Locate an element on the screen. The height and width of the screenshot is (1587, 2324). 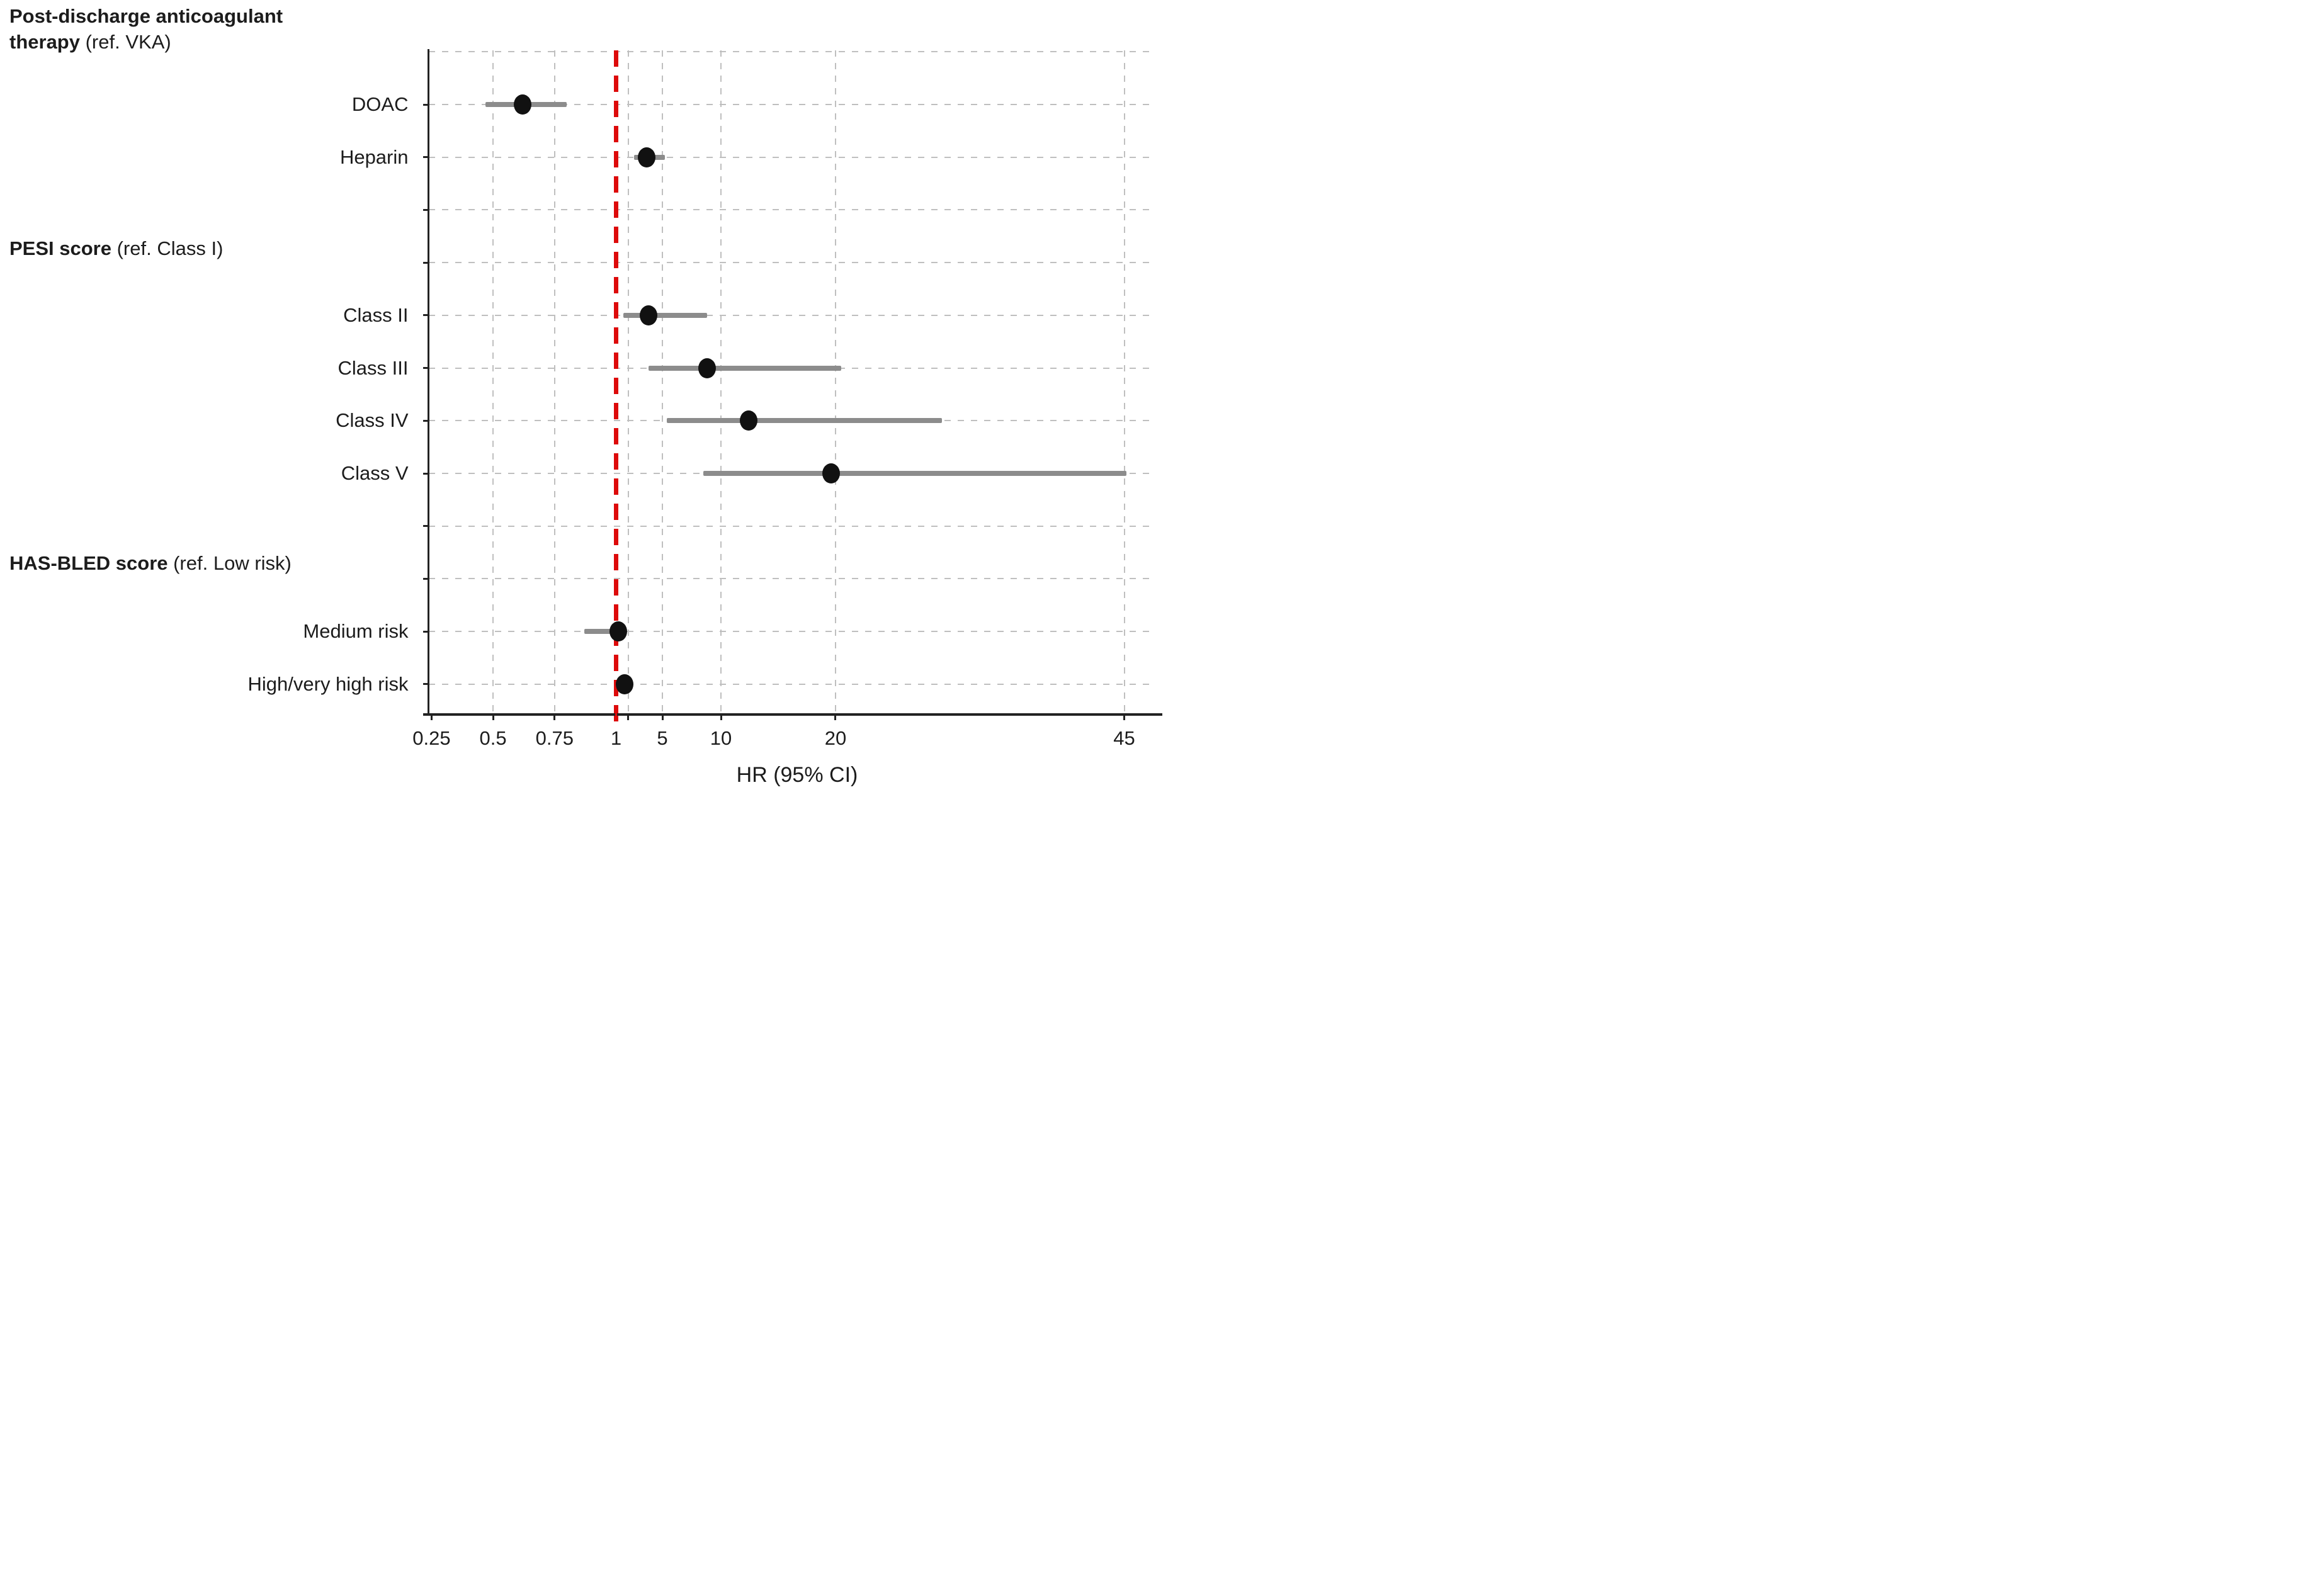
row-label-class-iv: Class IV is located at coordinates (372, 420).